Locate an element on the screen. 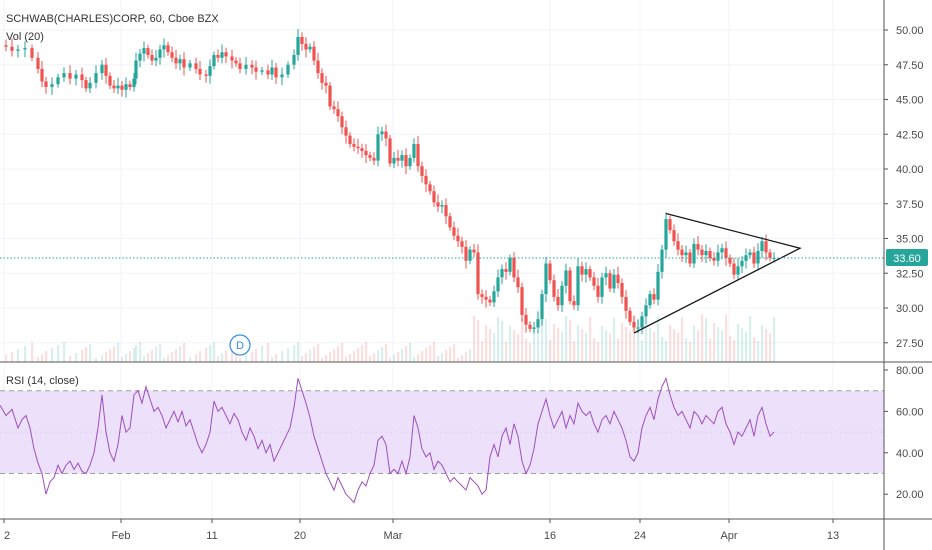 The image size is (932, 550). triangle-pattern-drawing is located at coordinates (717, 273).